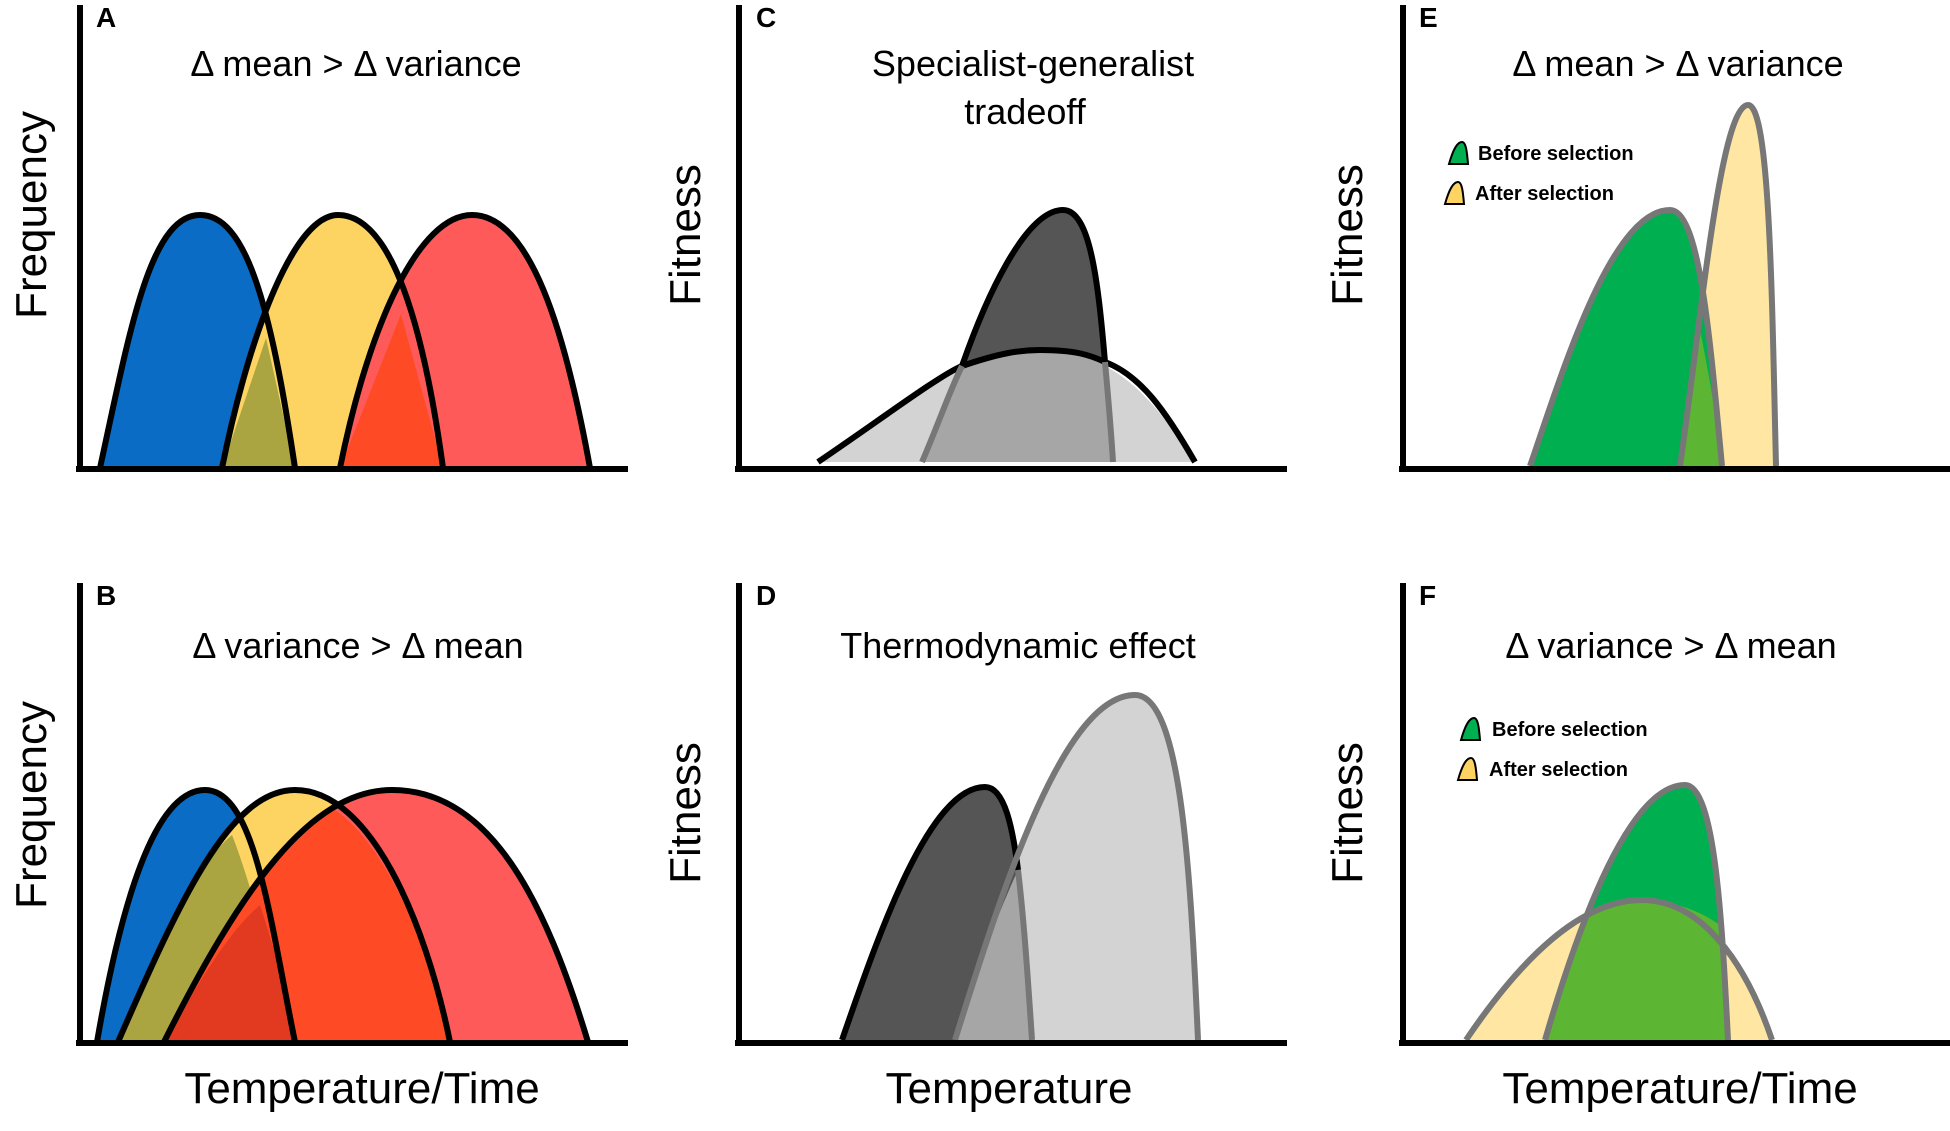 The height and width of the screenshot is (1131, 1950). Describe the element at coordinates (685, 813) in the screenshot. I see `ylabel-d: Fitness` at that location.